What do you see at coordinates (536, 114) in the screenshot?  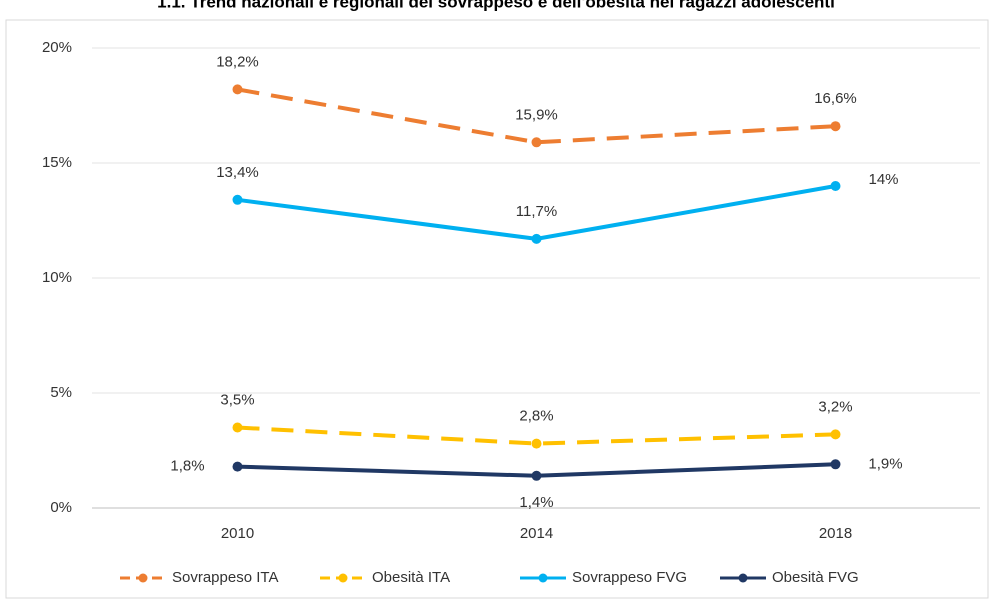 I see `data-label: 15,9%` at bounding box center [536, 114].